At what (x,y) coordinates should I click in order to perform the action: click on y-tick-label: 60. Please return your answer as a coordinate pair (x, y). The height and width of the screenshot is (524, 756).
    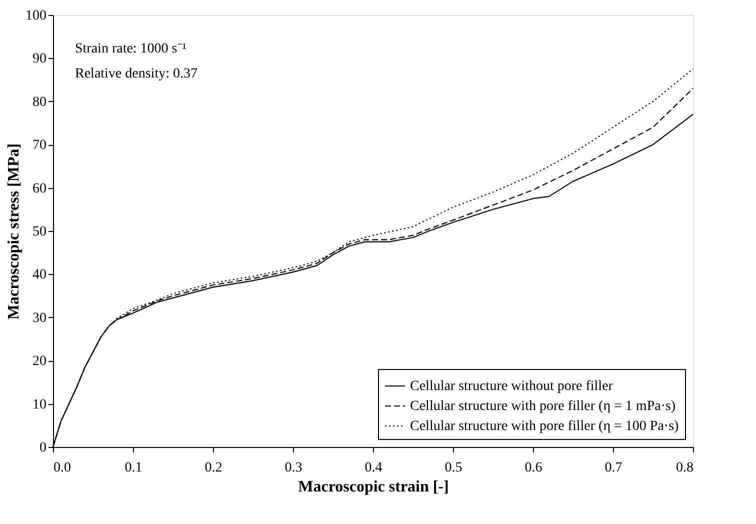
    Looking at the image, I should click on (39, 188).